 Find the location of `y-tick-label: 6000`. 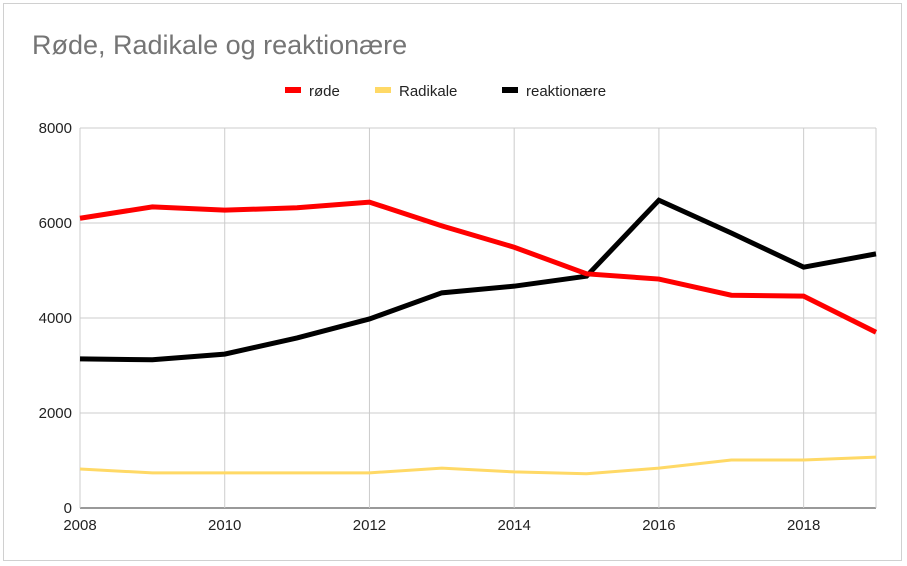

y-tick-label: 6000 is located at coordinates (55, 223).